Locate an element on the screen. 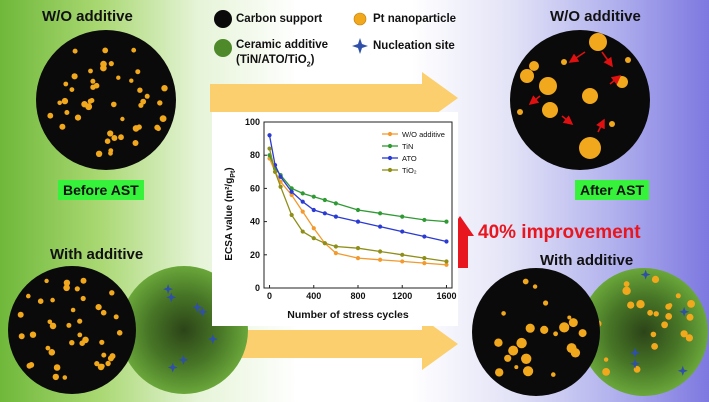  bottom-arrow is located at coordinates (334, 344).